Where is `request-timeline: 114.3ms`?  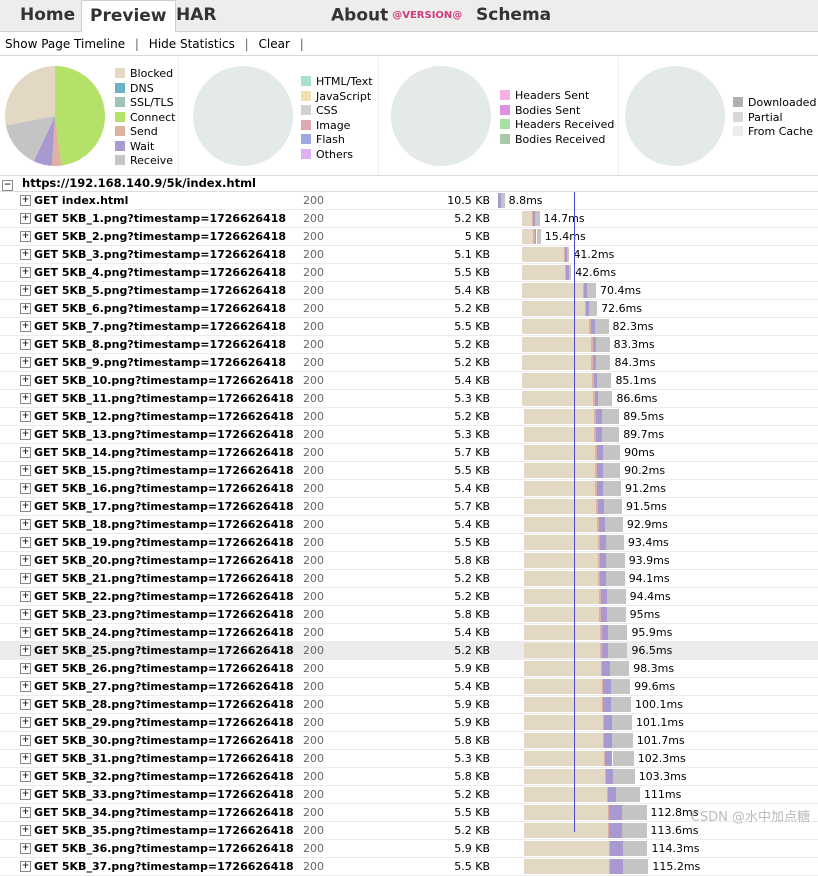 request-timeline: 114.3ms is located at coordinates (657, 848).